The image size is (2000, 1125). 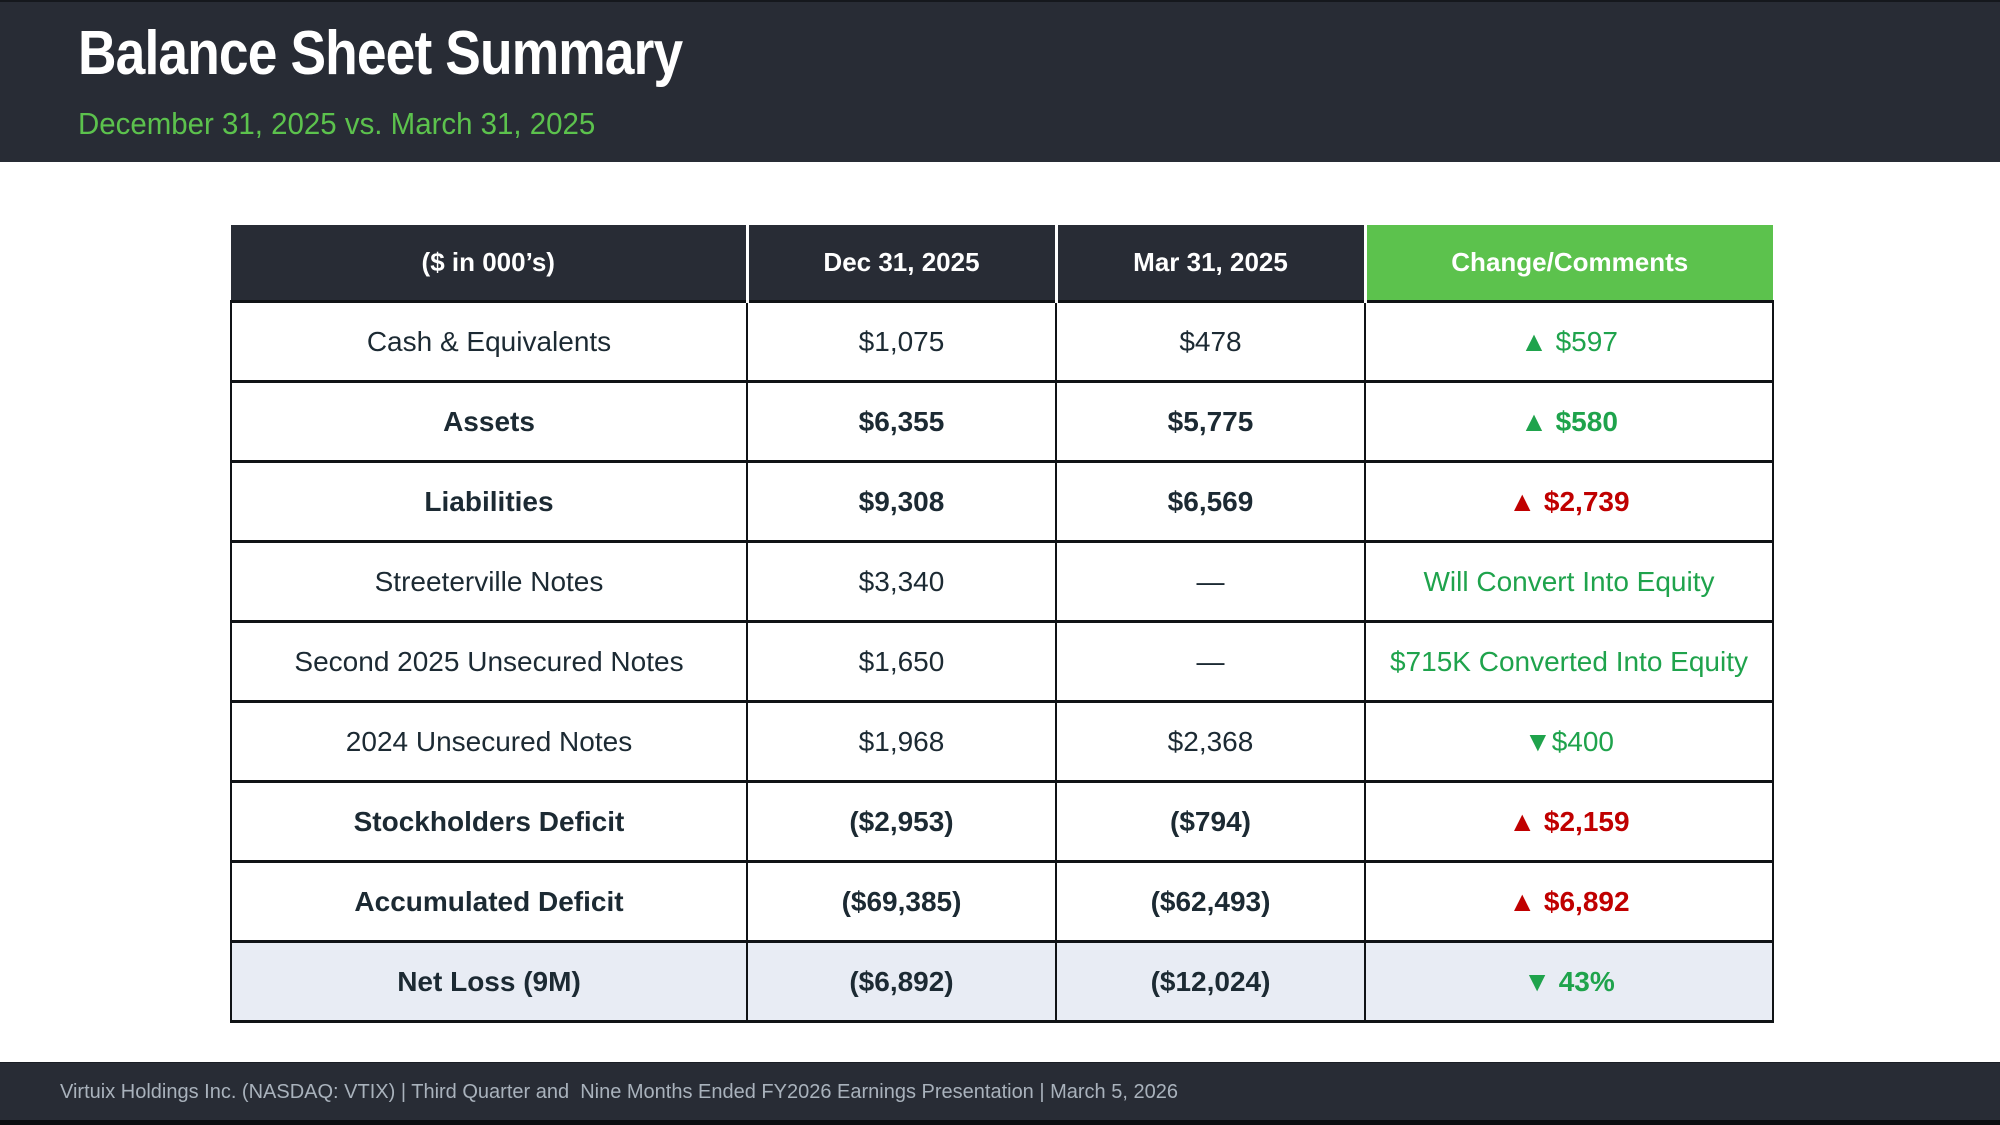 I want to click on cell-dec-value: $3,340, so click(x=901, y=581).